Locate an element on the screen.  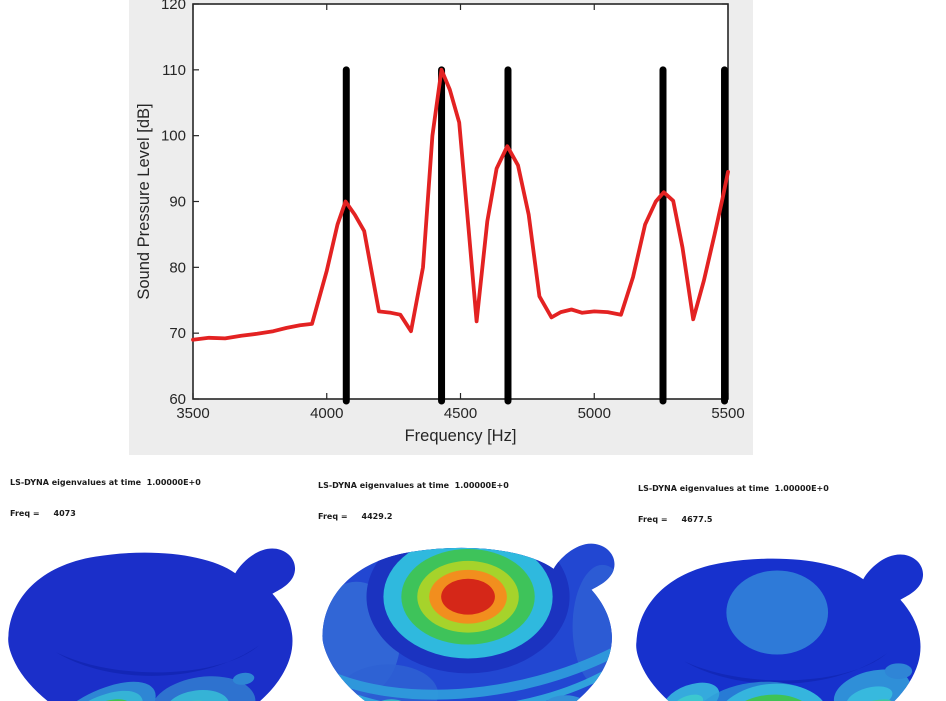
light-circle-patch is located at coordinates (777, 612).